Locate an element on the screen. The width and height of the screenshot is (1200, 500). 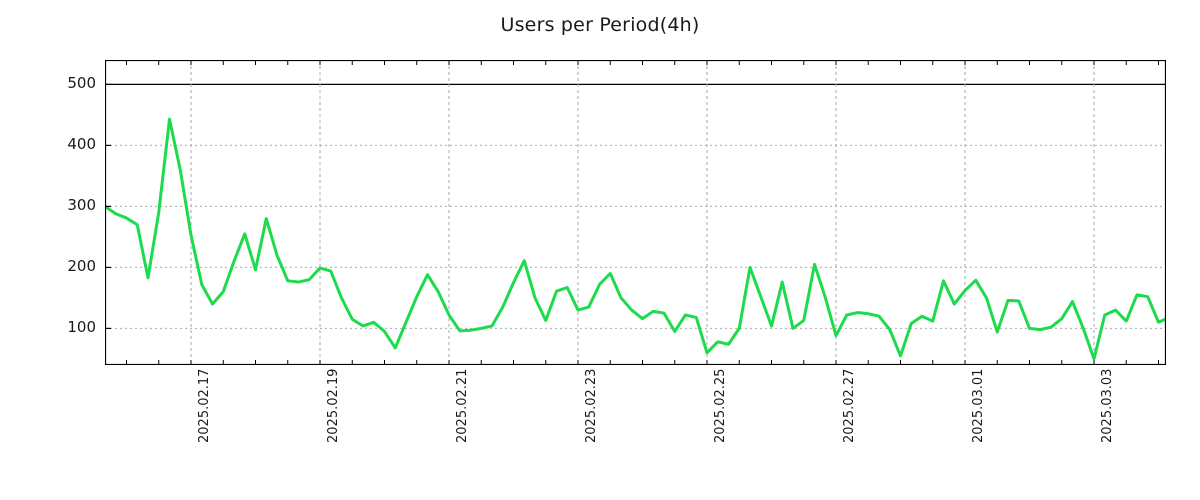
x-tick-label: 2025.02.23 is located at coordinates (591, 405).